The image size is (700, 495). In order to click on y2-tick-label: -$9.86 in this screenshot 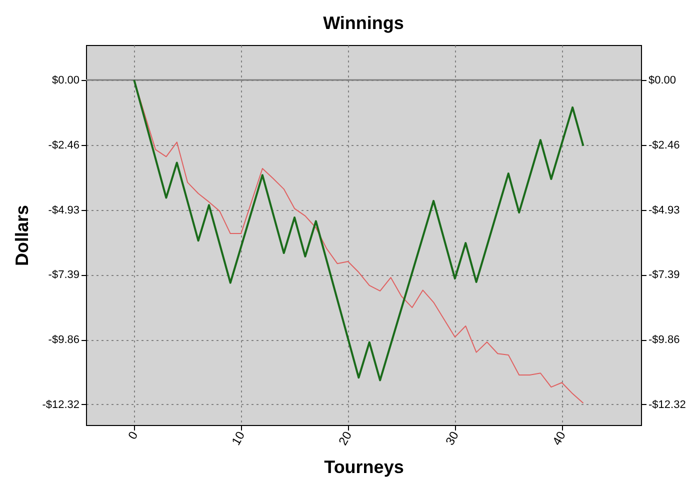, I will do `click(664, 340)`.